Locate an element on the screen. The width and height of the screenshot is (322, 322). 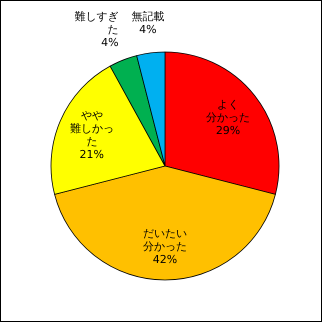
slice-label: やや難しかった is located at coordinates (92, 128).